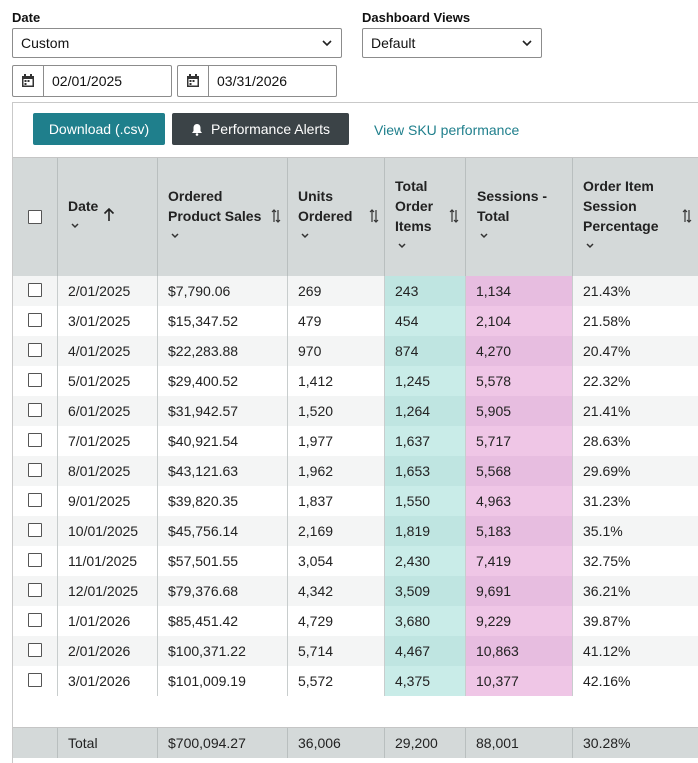  What do you see at coordinates (425, 217) in the screenshot?
I see `column-total-order-items: Total Order Items` at bounding box center [425, 217].